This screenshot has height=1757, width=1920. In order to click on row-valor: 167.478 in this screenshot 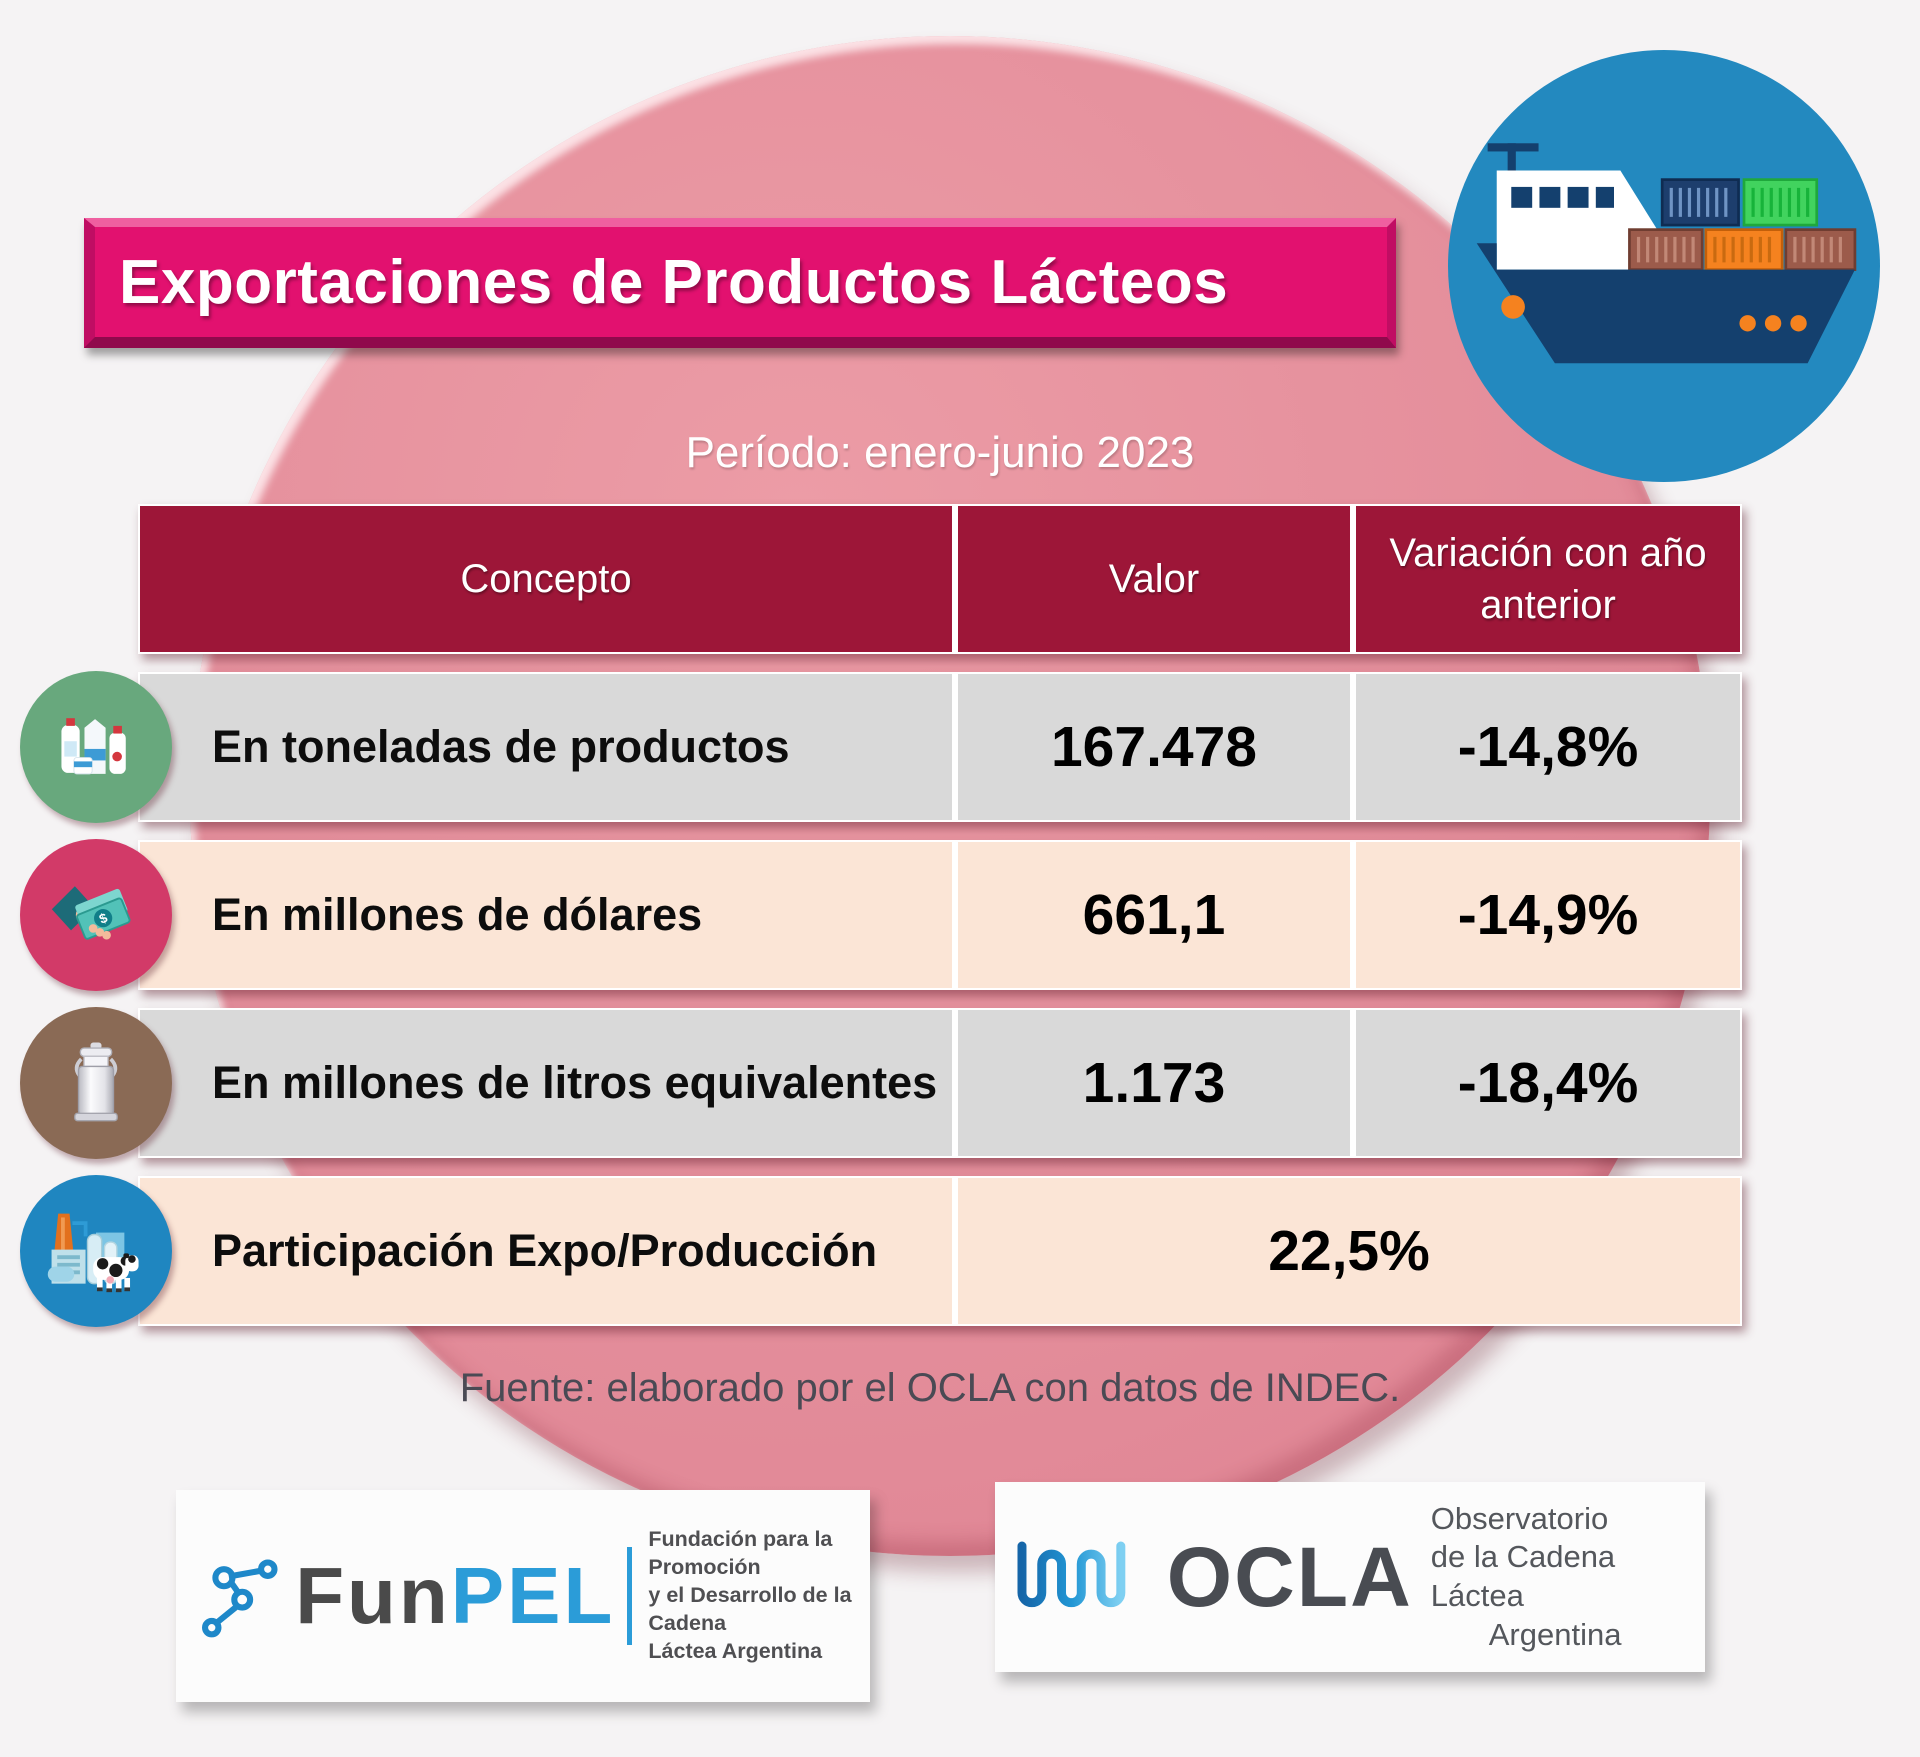, I will do `click(1154, 747)`.